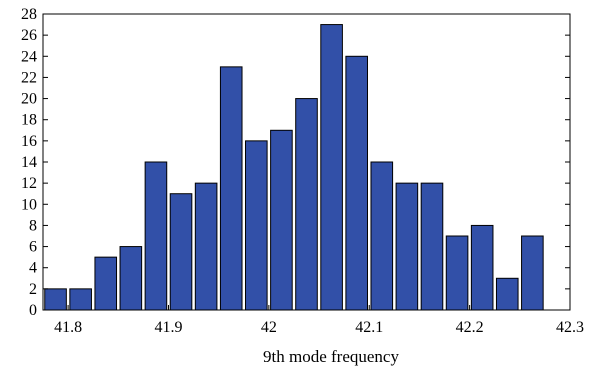 The width and height of the screenshot is (590, 376). I want to click on y-tick-label: 22, so click(29, 77).